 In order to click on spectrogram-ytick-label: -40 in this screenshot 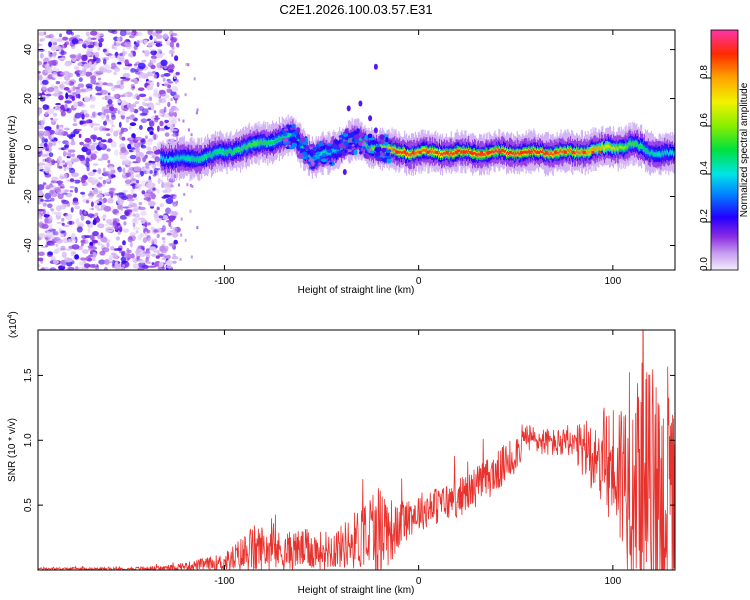, I will do `click(28, 245)`.